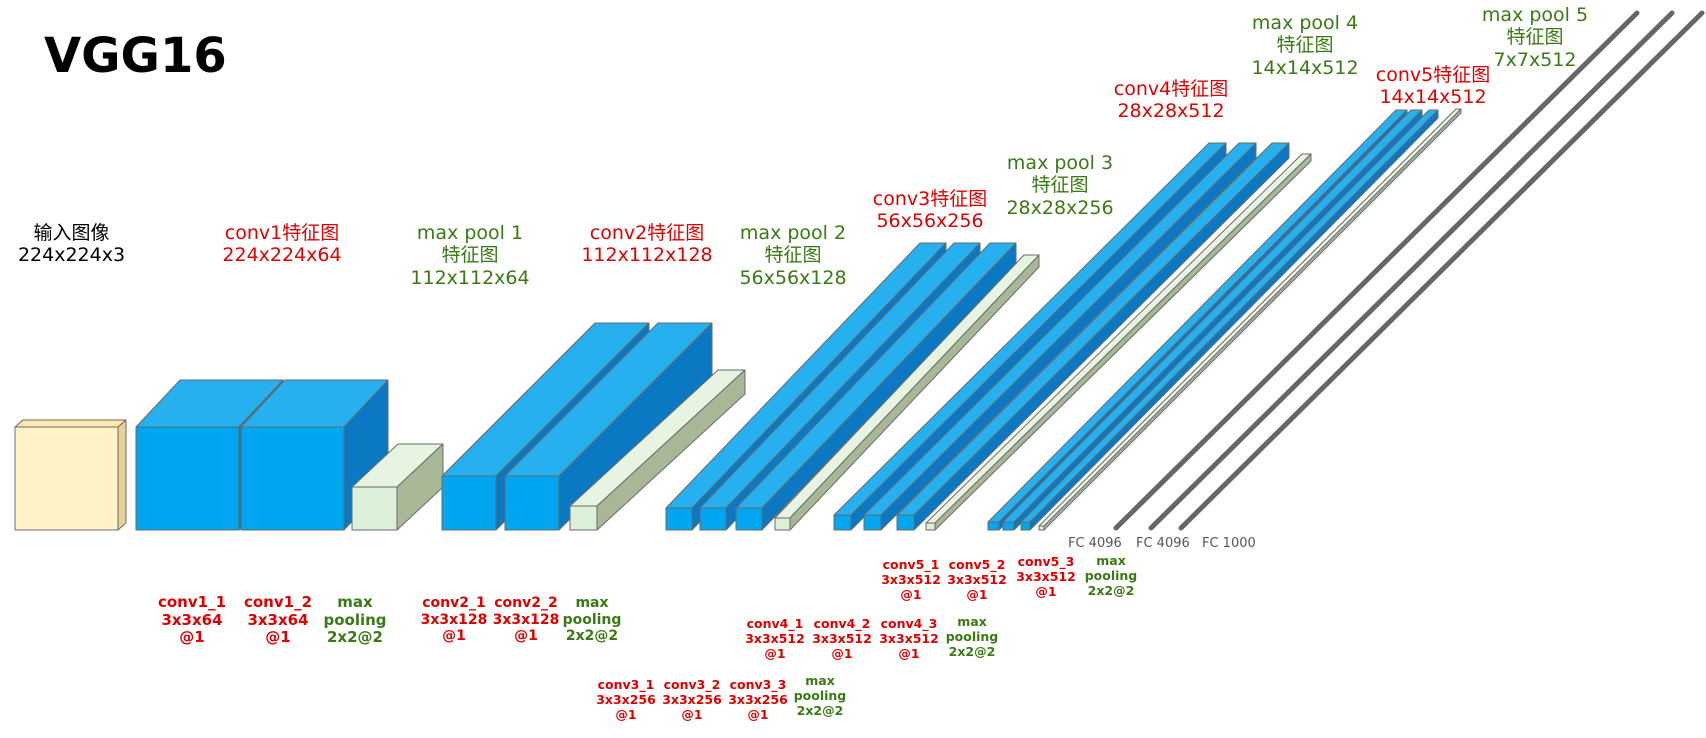 This screenshot has width=1706, height=738. I want to click on conv3_2-block-front, so click(713, 519).